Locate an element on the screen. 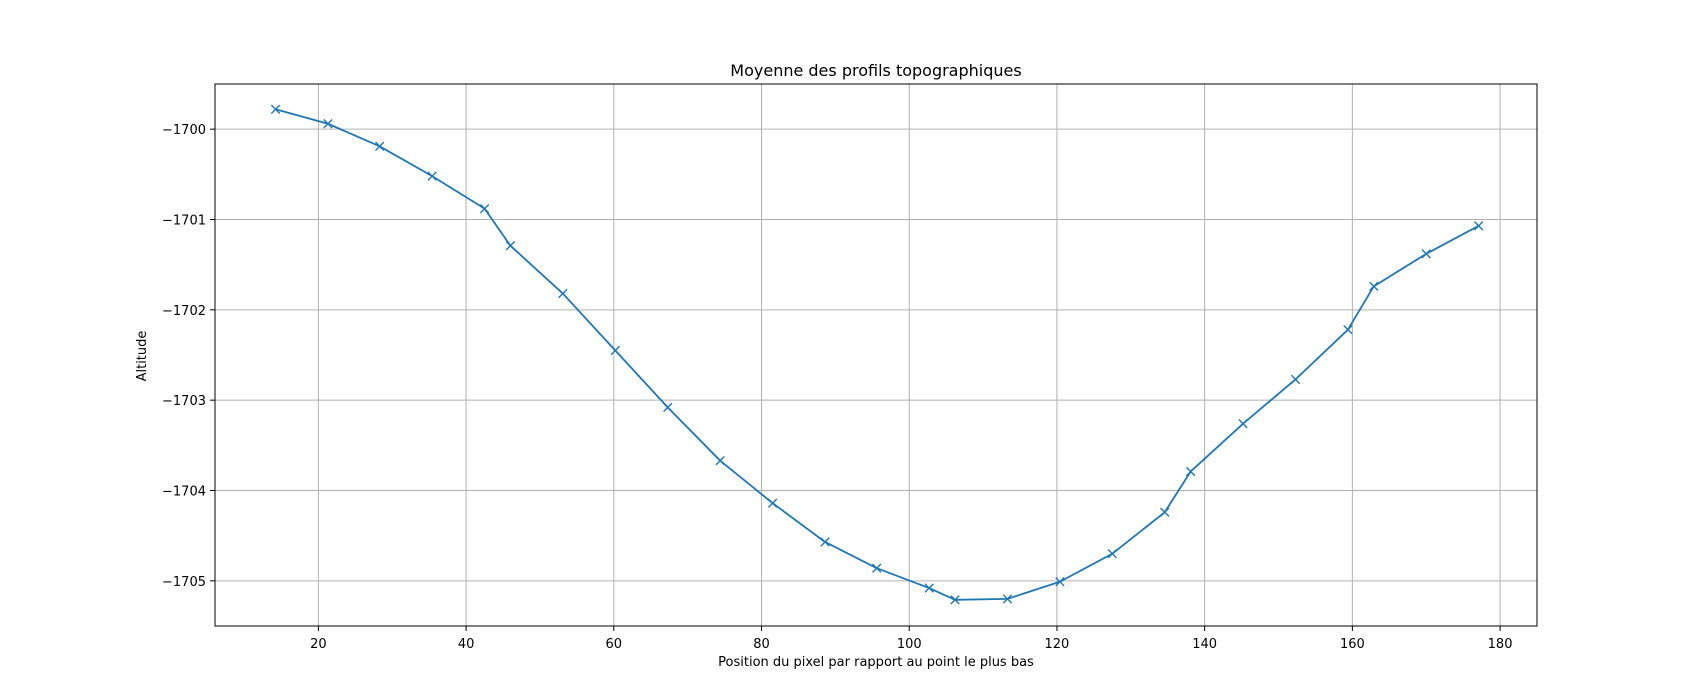 The width and height of the screenshot is (1700, 700). y-tick-label: −1701 is located at coordinates (184, 221).